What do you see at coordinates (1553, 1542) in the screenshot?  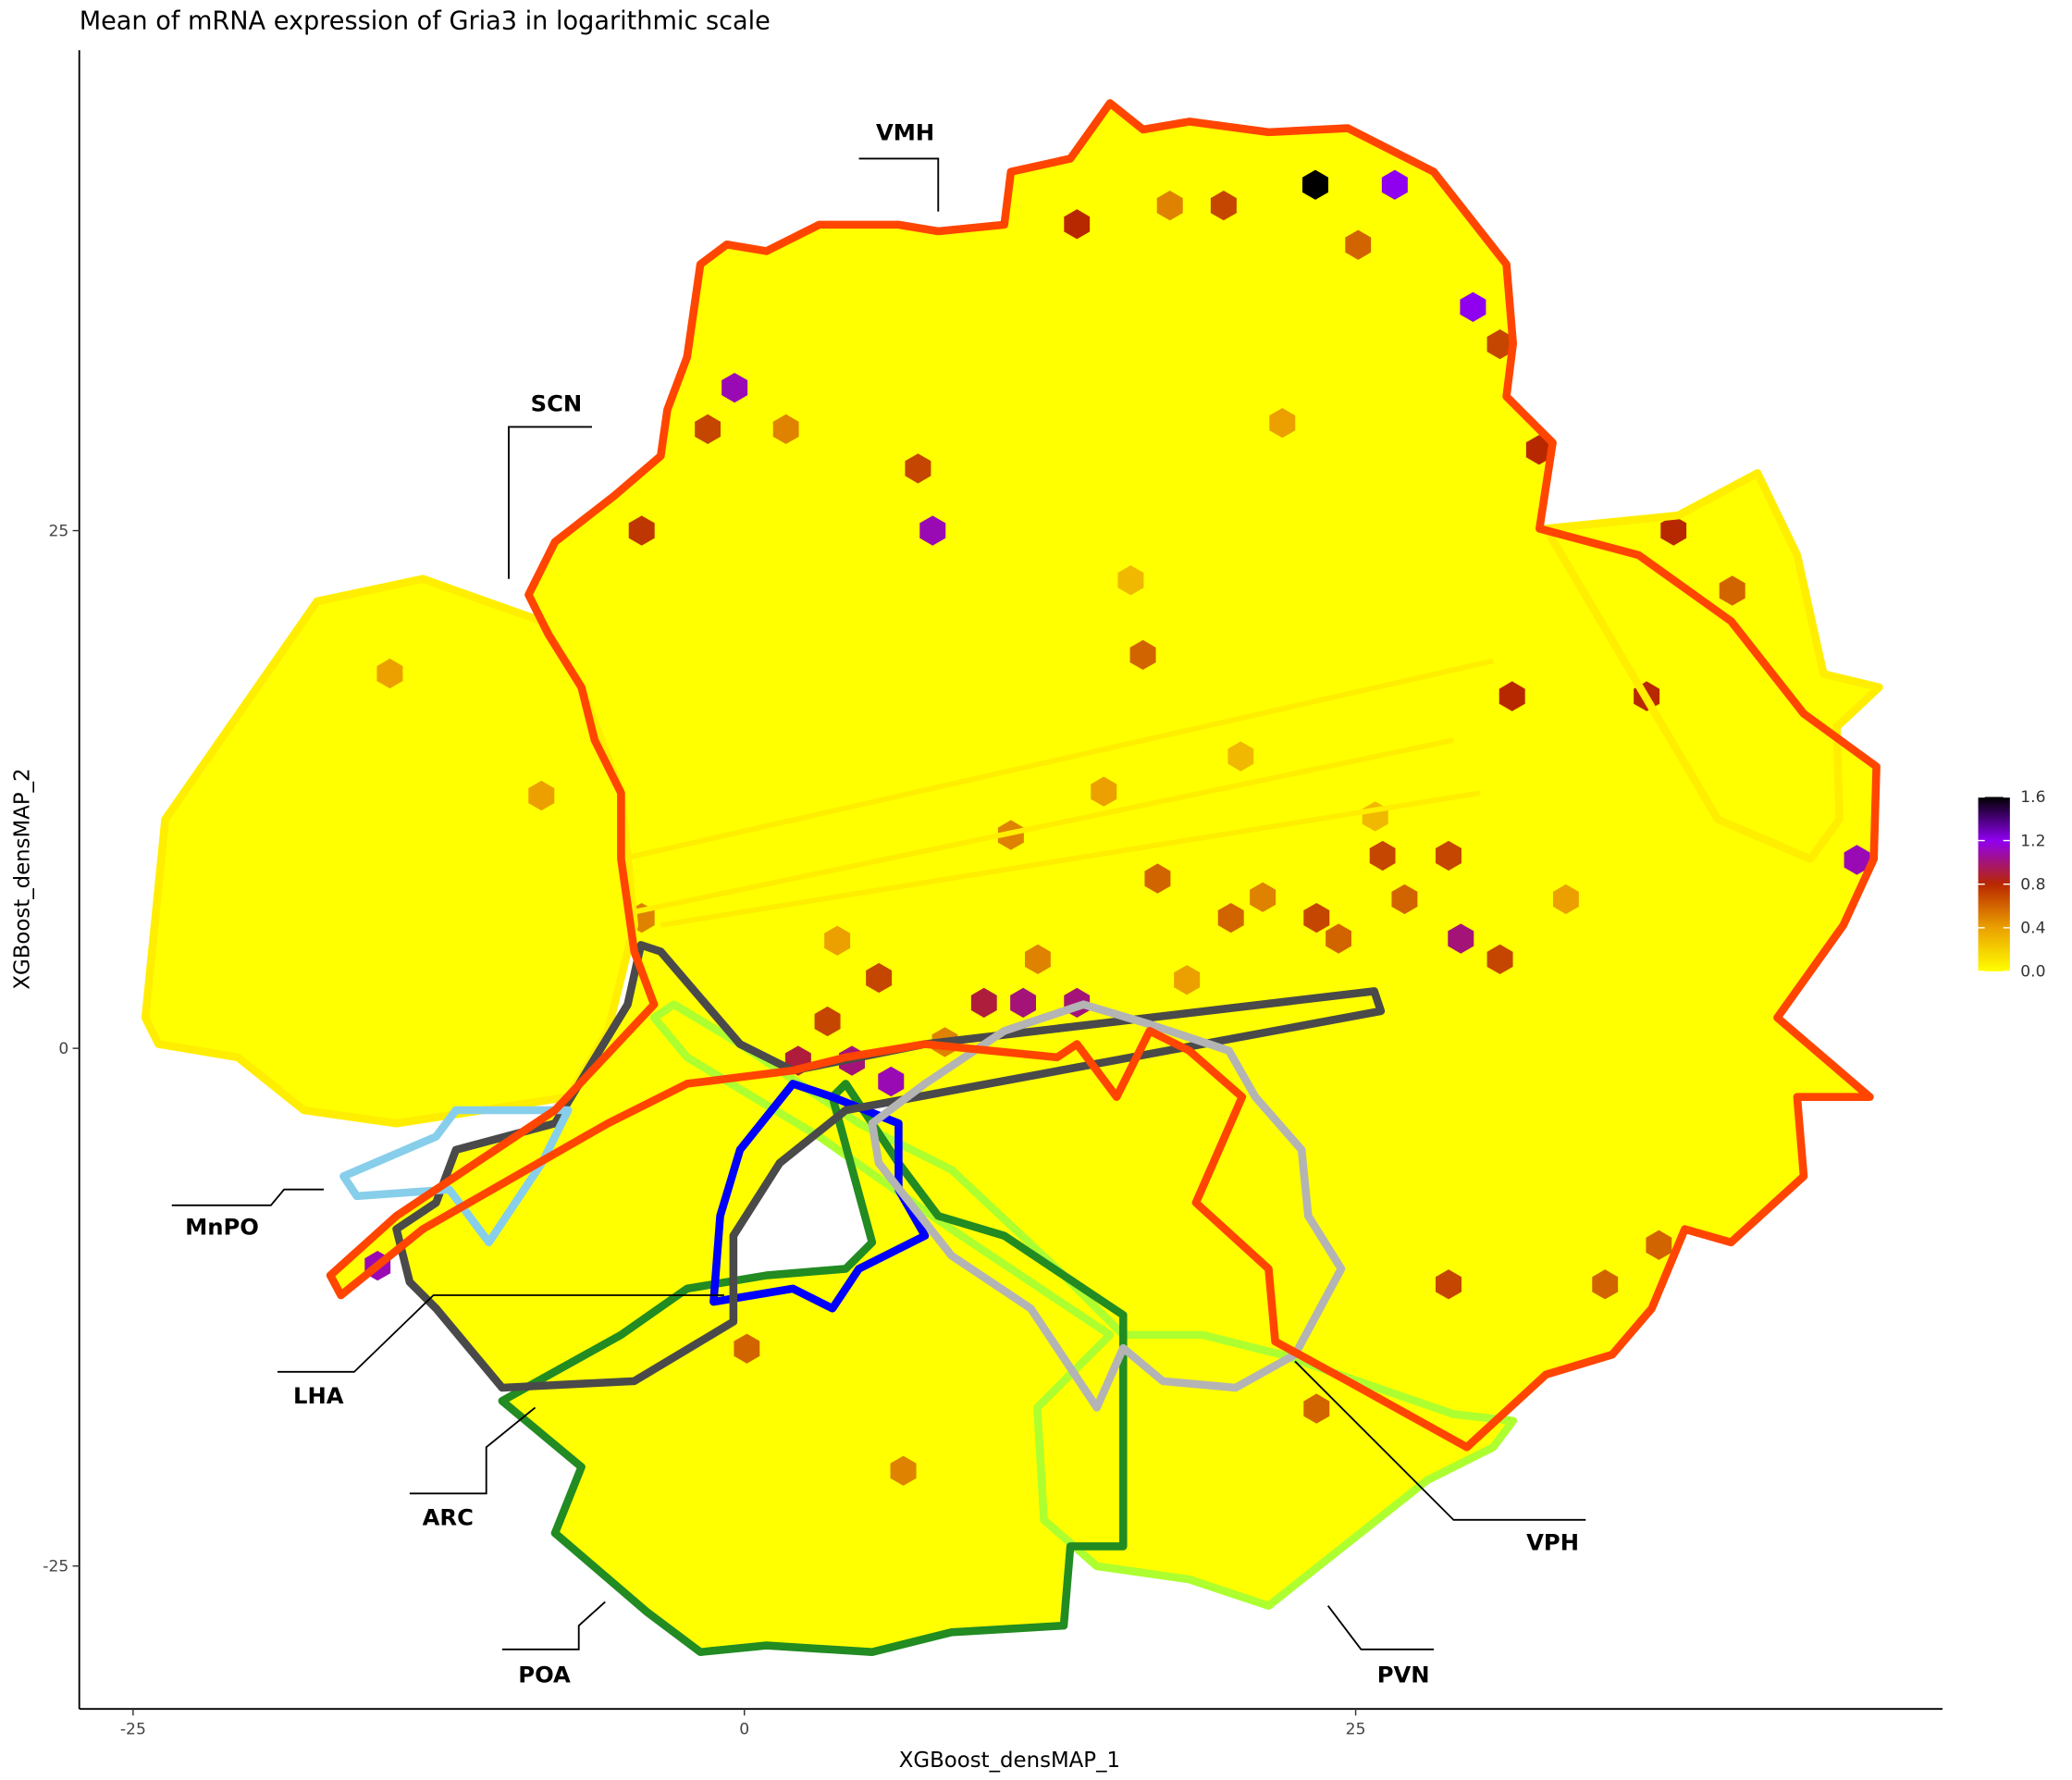 I see `region-label: VPH` at bounding box center [1553, 1542].